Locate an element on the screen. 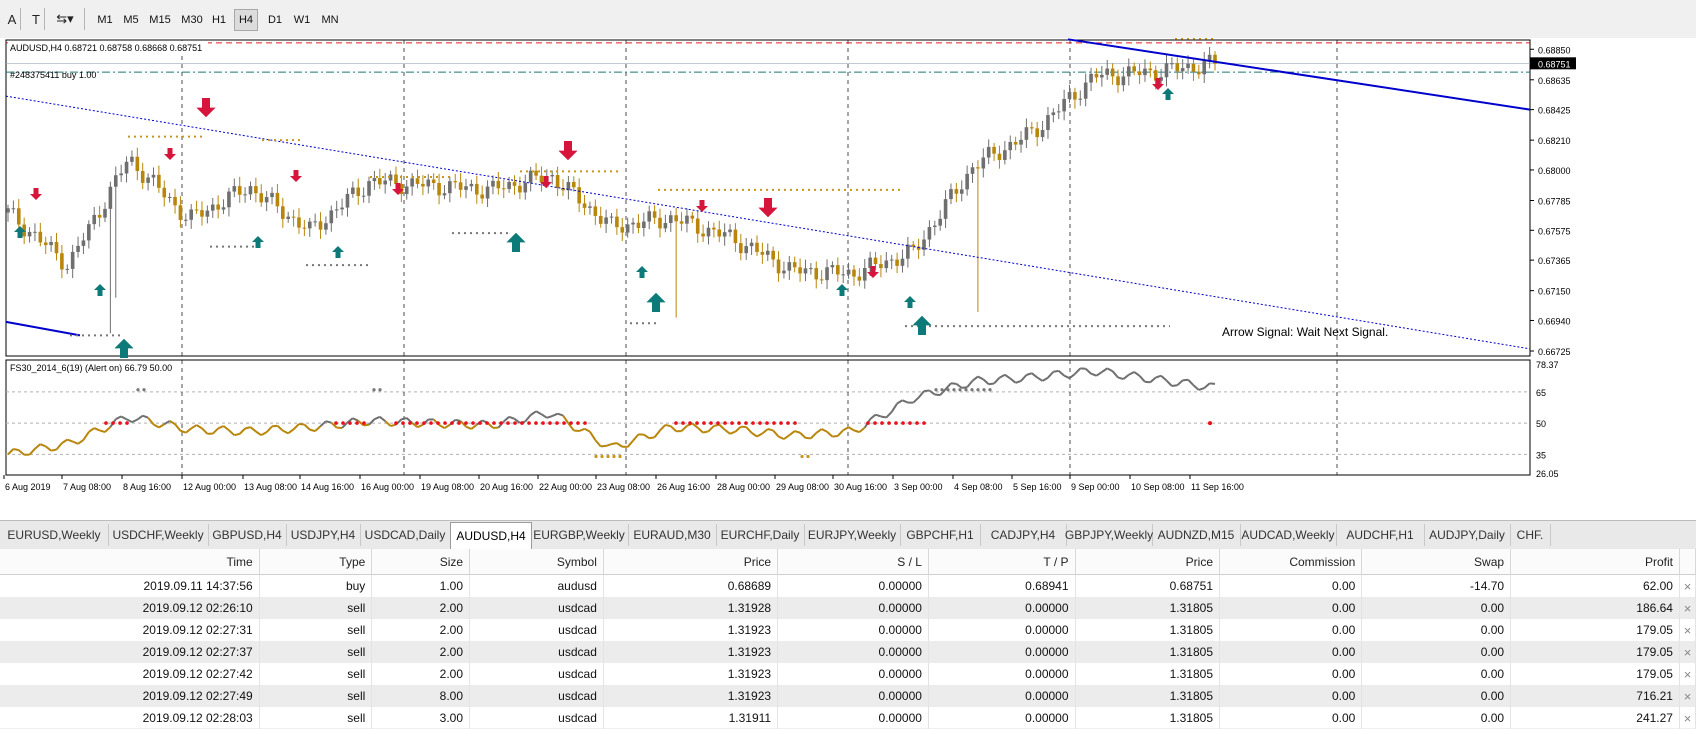 Image resolution: width=1696 pixels, height=729 pixels. tab-usdjpy-h4: USDJPY,H4 is located at coordinates (323, 535).